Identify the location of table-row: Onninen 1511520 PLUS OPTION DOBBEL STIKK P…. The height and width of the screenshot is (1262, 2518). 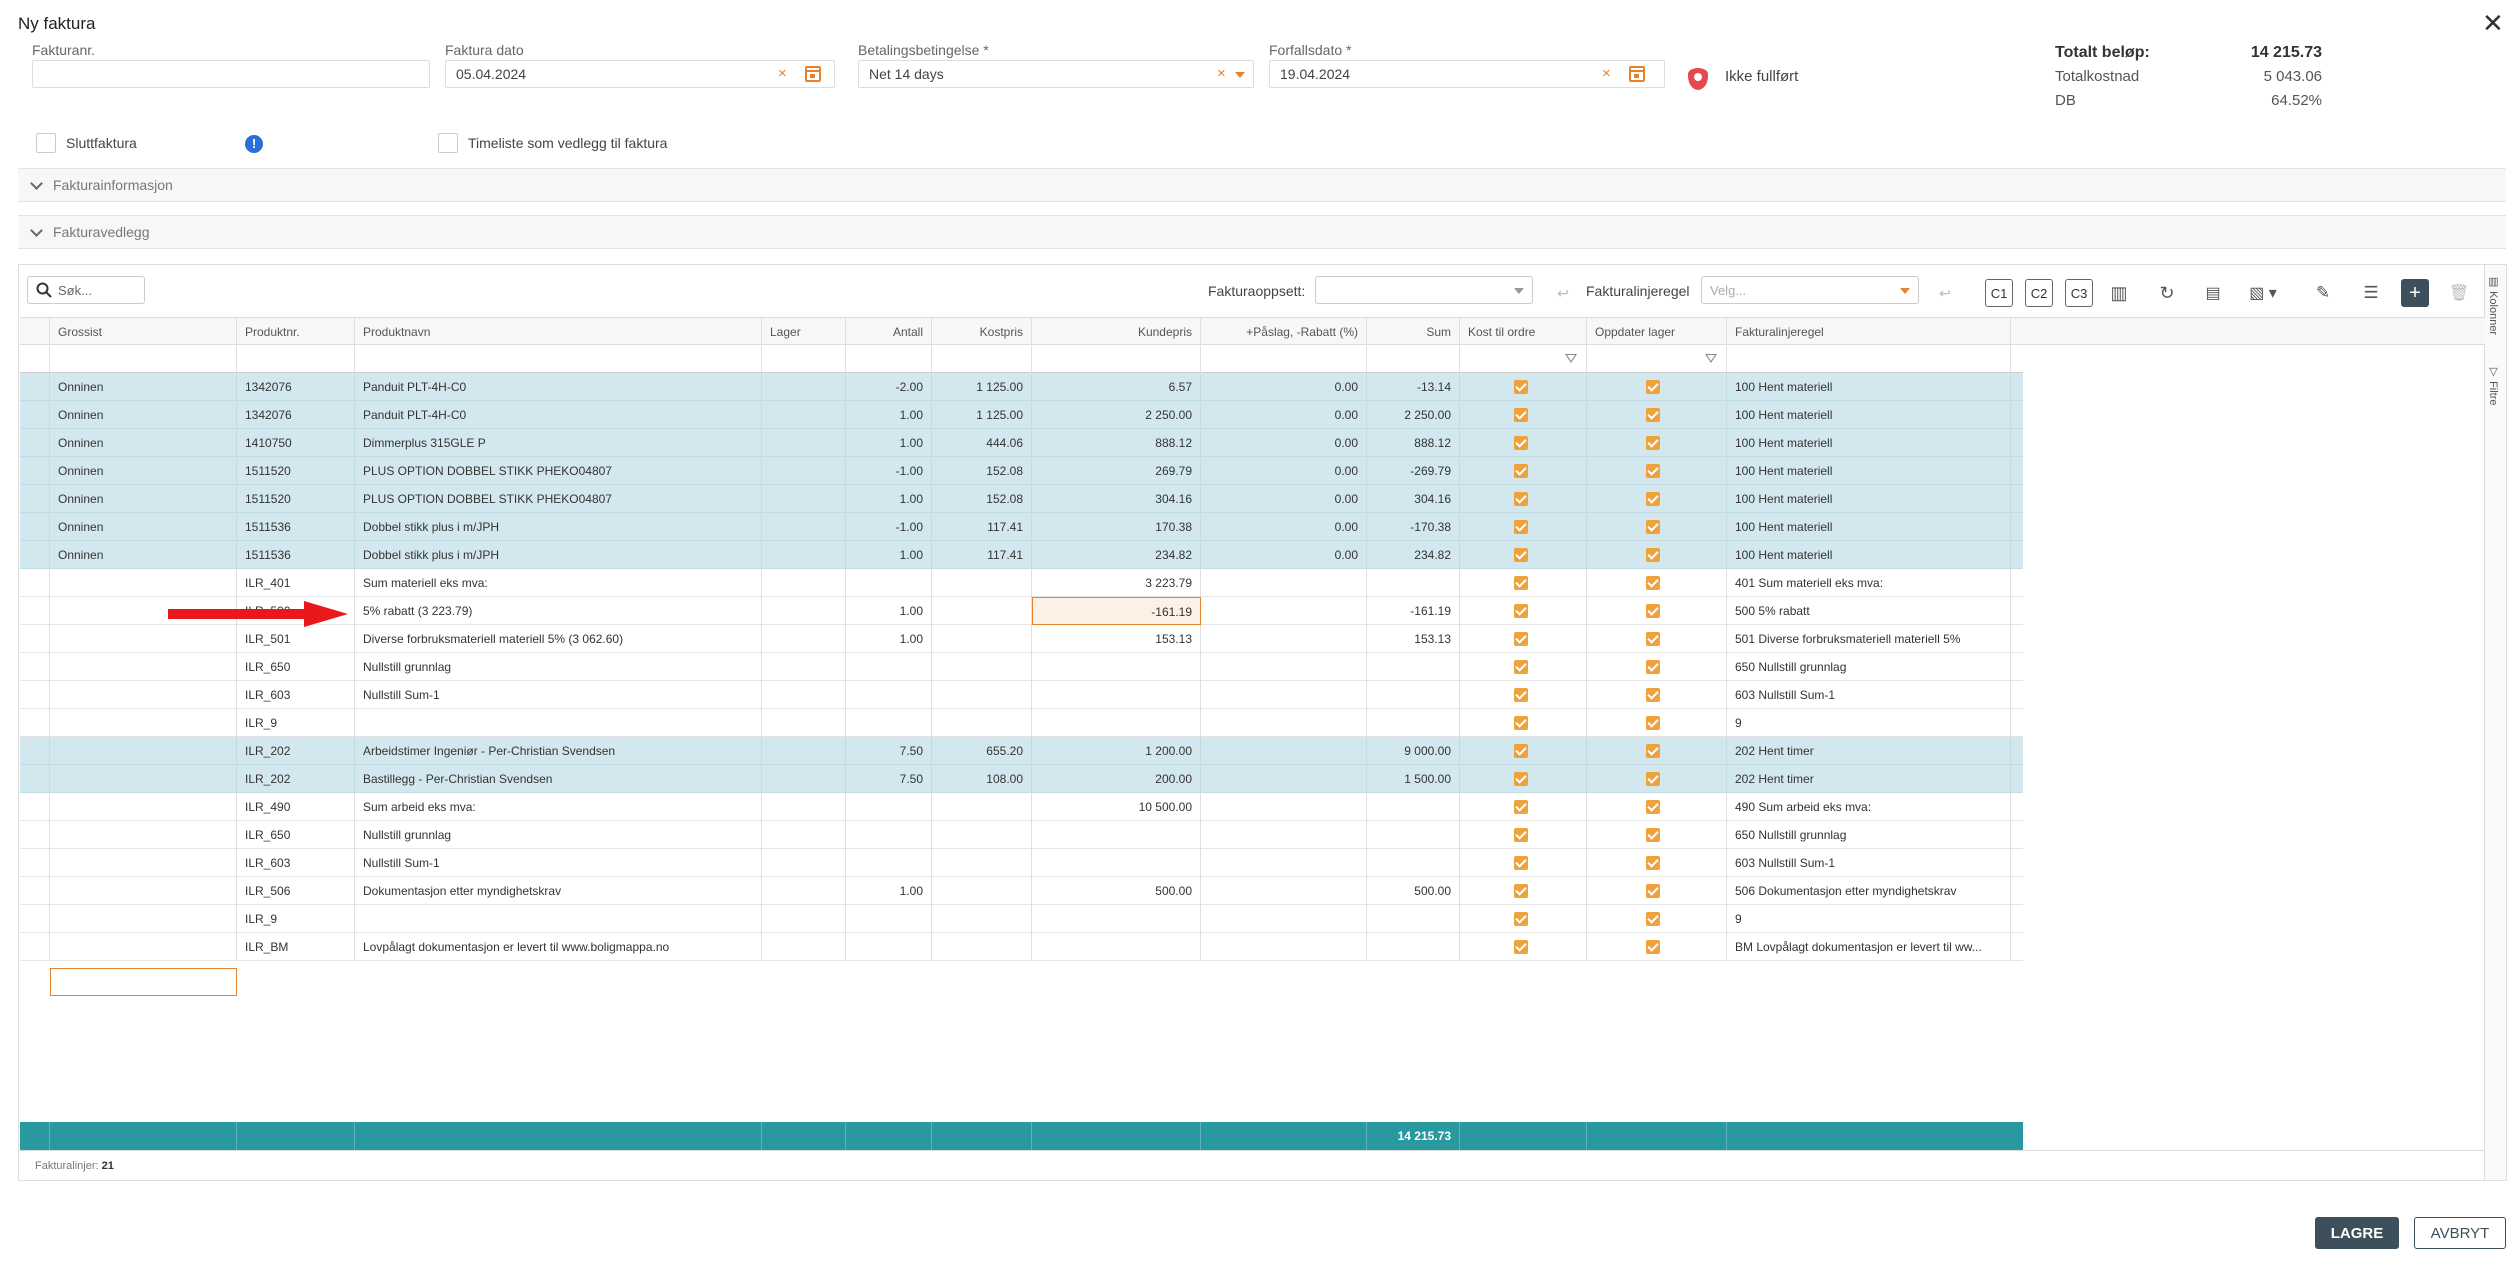
(1021, 499).